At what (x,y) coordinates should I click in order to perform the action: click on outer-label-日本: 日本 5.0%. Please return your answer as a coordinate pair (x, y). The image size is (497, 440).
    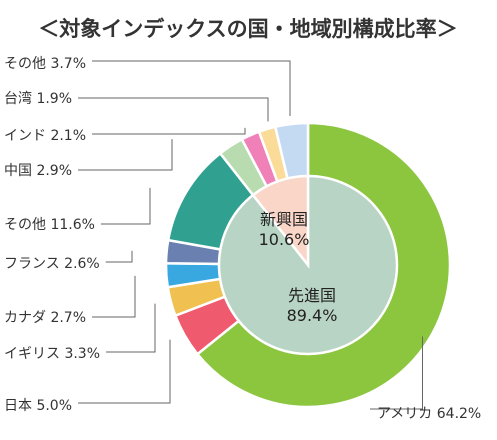
    Looking at the image, I should click on (38, 406).